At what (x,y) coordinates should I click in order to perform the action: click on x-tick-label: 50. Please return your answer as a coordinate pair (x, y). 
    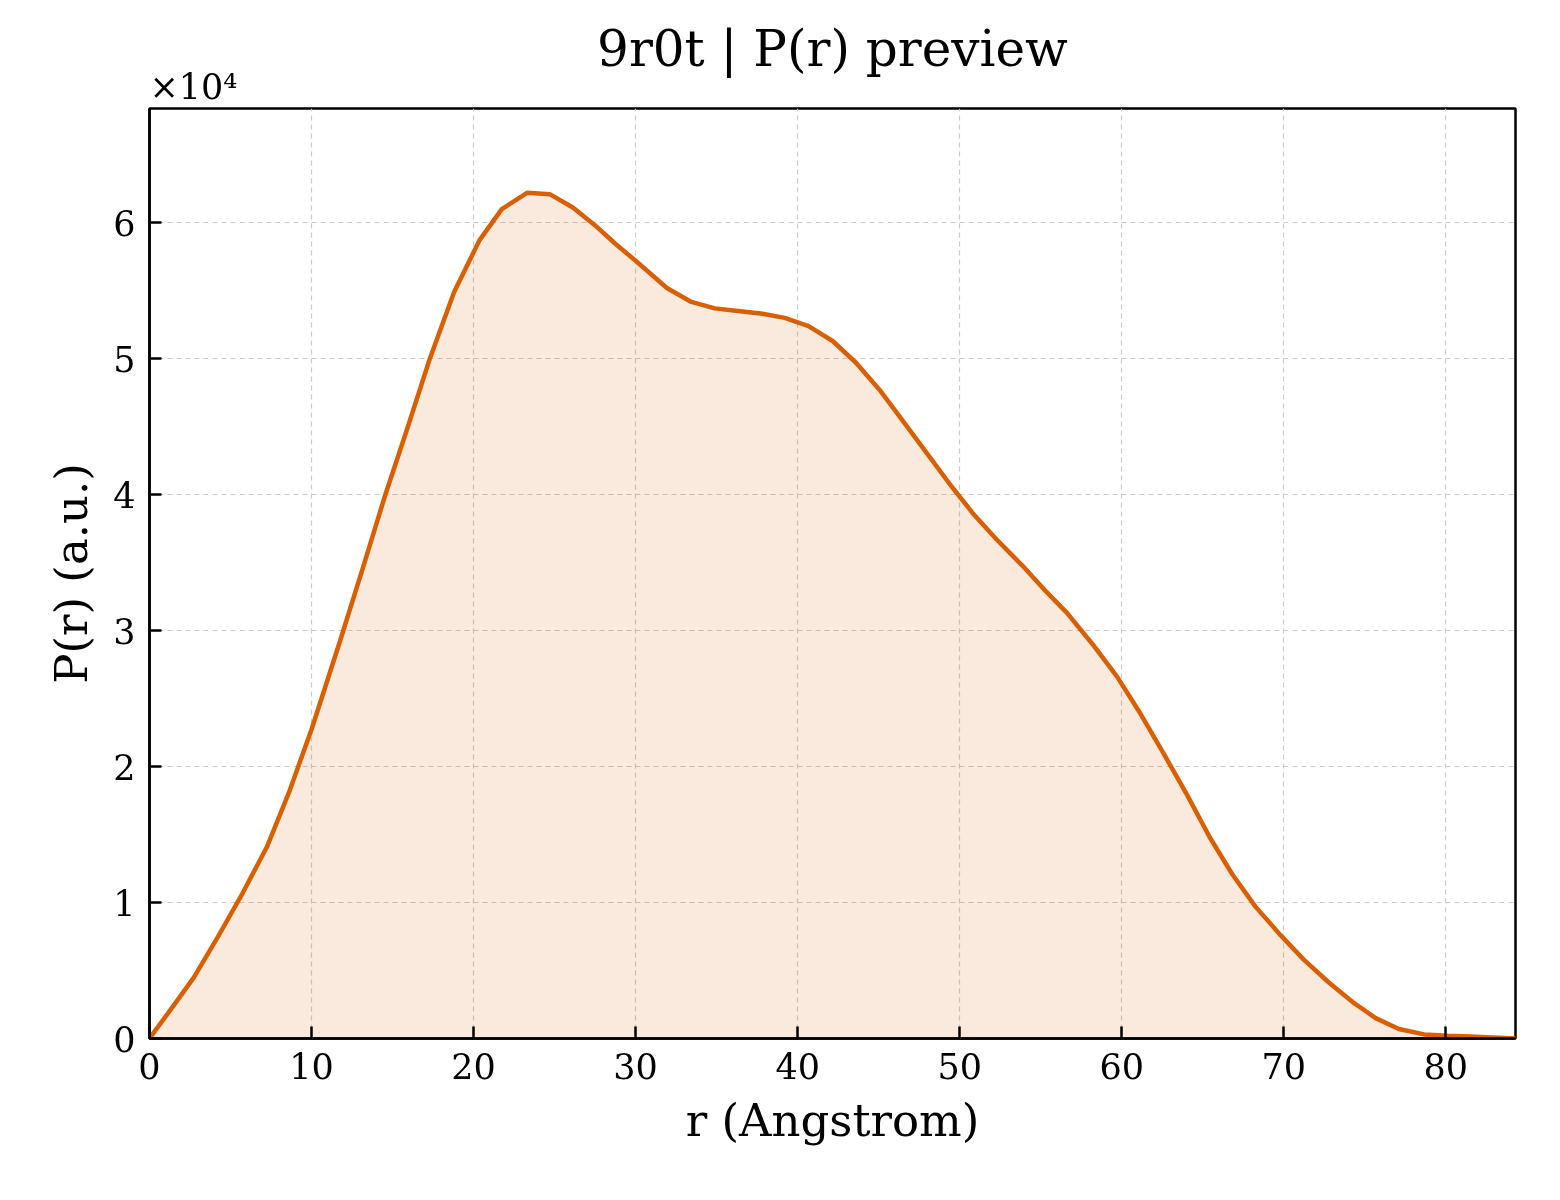
    Looking at the image, I should click on (959, 1066).